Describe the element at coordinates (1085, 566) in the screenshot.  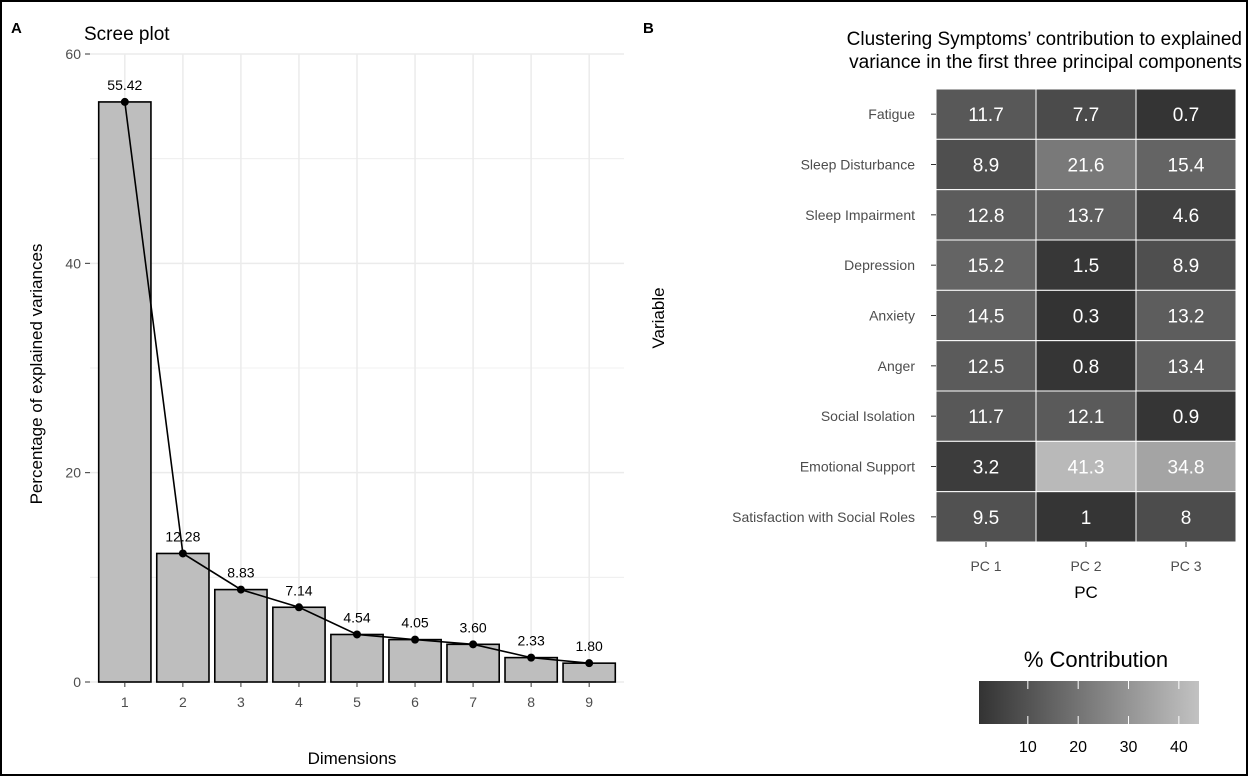
I see `heatmap-col-label: PC 2` at that location.